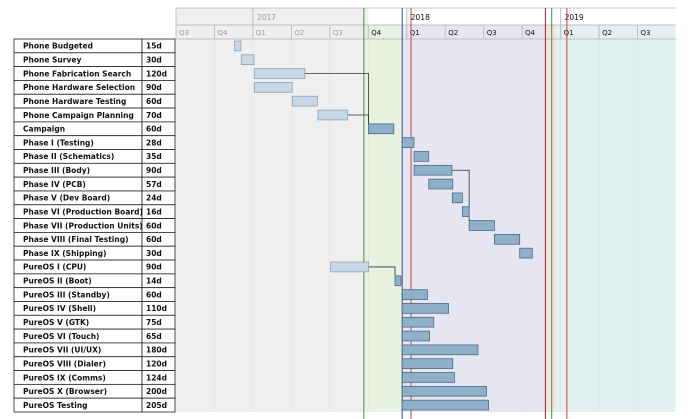 The height and width of the screenshot is (419, 690). Describe the element at coordinates (83, 211) in the screenshot. I see `task-name: Phase VI (Production Board)` at that location.